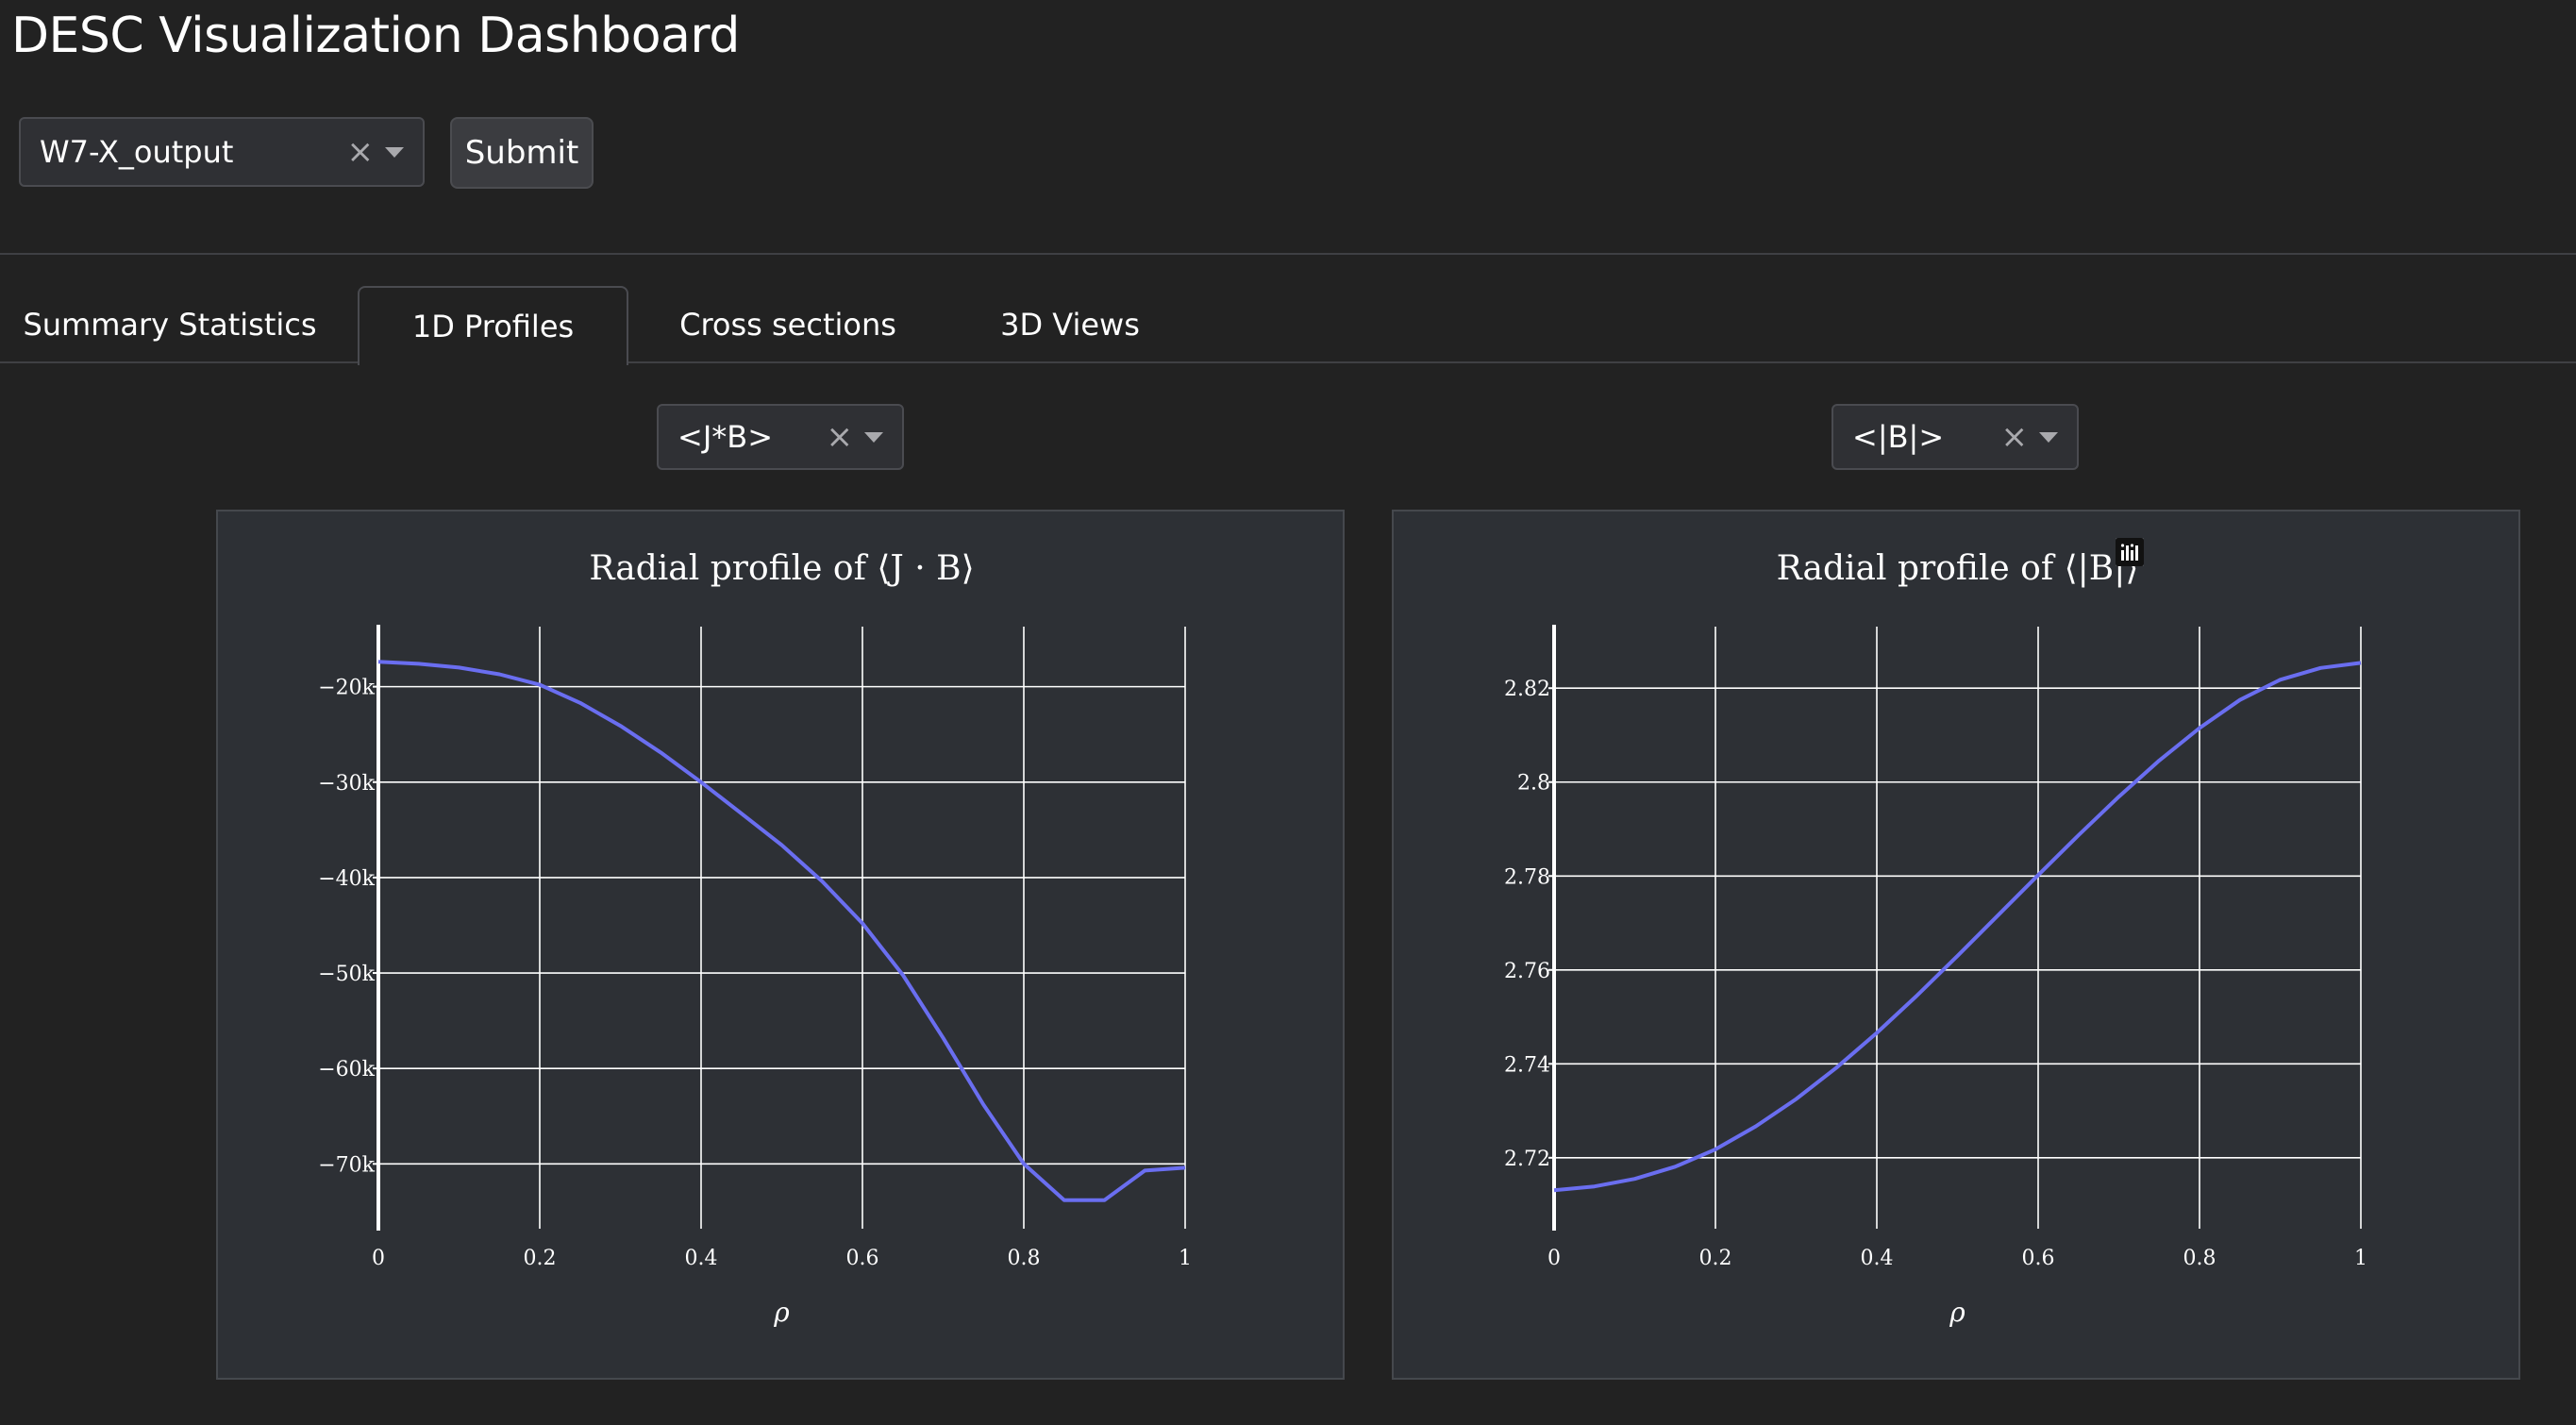 This screenshot has height=1425, width=2576. I want to click on y-tick-label: 2.72, so click(1527, 1159).